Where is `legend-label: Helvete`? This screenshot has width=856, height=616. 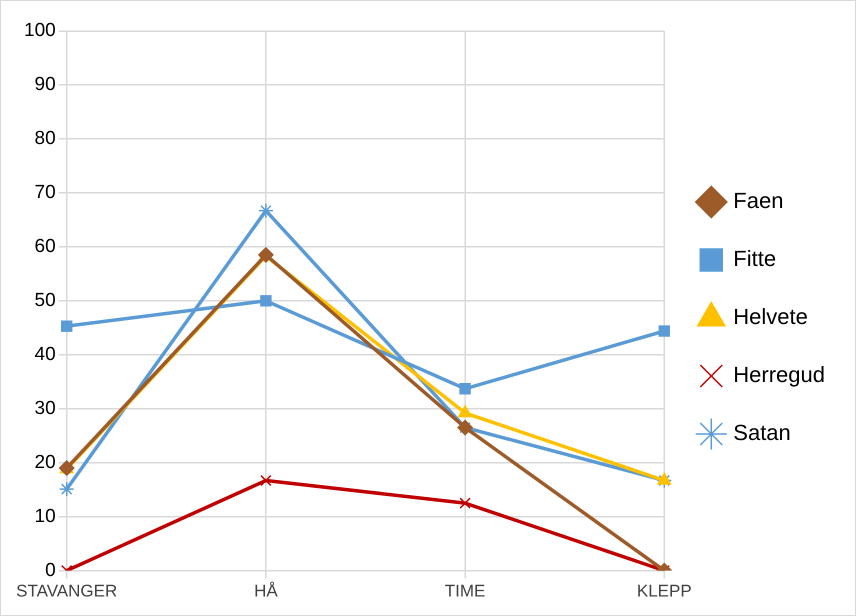 legend-label: Helvete is located at coordinates (770, 317).